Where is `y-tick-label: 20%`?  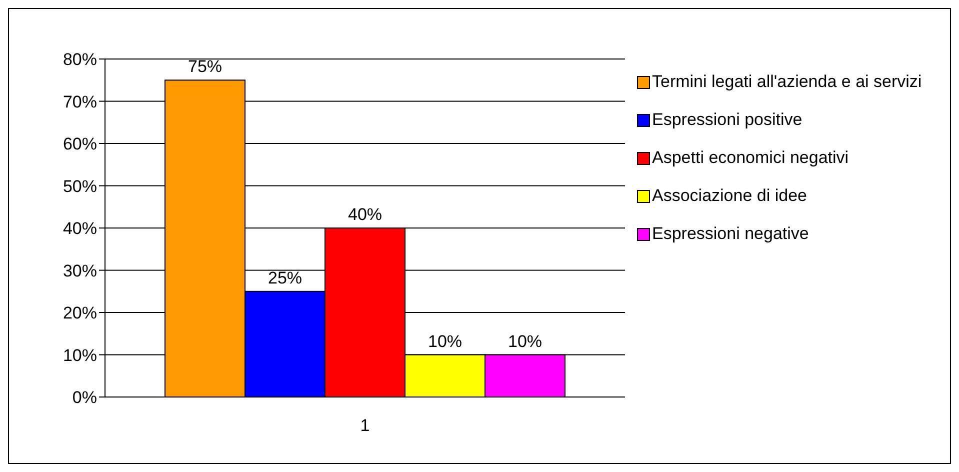 y-tick-label: 20% is located at coordinates (79, 313).